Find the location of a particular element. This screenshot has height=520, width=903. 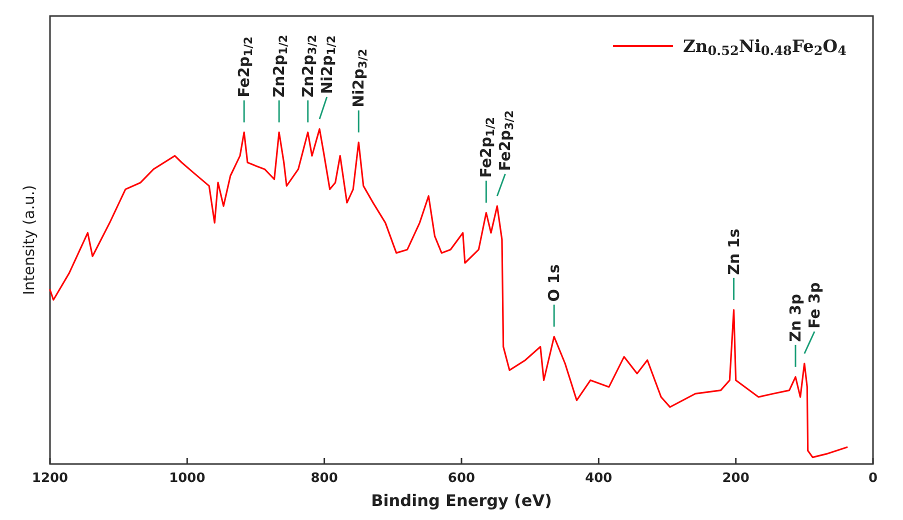

x-axis-title: Binding Energy (eV) is located at coordinates (461, 500).